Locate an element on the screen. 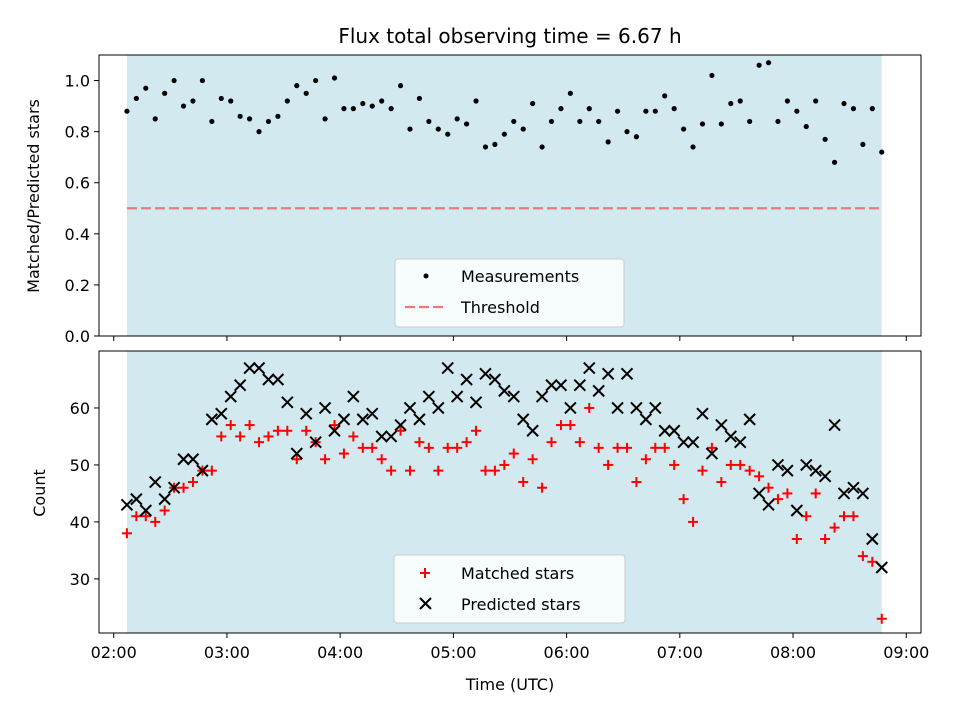 The height and width of the screenshot is (720, 960). x-tick-label: 03:00 is located at coordinates (227, 652).